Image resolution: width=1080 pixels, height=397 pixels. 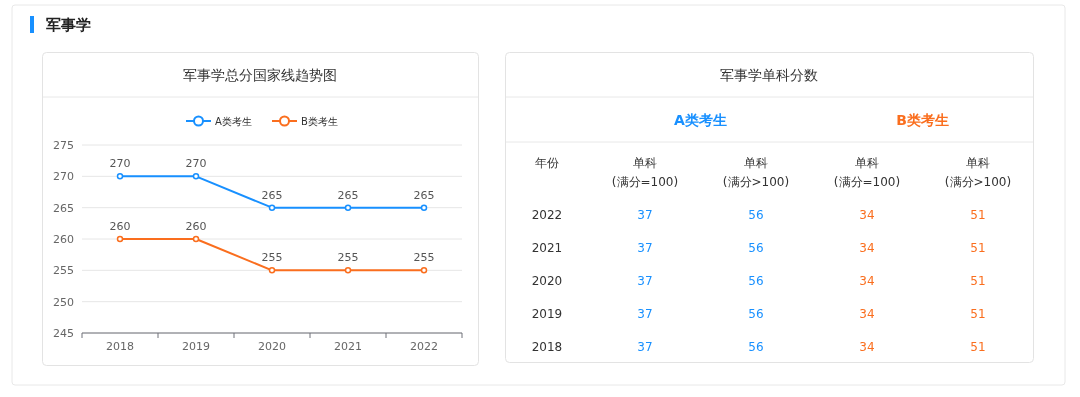 I want to click on x-tick-label: 2021, so click(x=348, y=346).